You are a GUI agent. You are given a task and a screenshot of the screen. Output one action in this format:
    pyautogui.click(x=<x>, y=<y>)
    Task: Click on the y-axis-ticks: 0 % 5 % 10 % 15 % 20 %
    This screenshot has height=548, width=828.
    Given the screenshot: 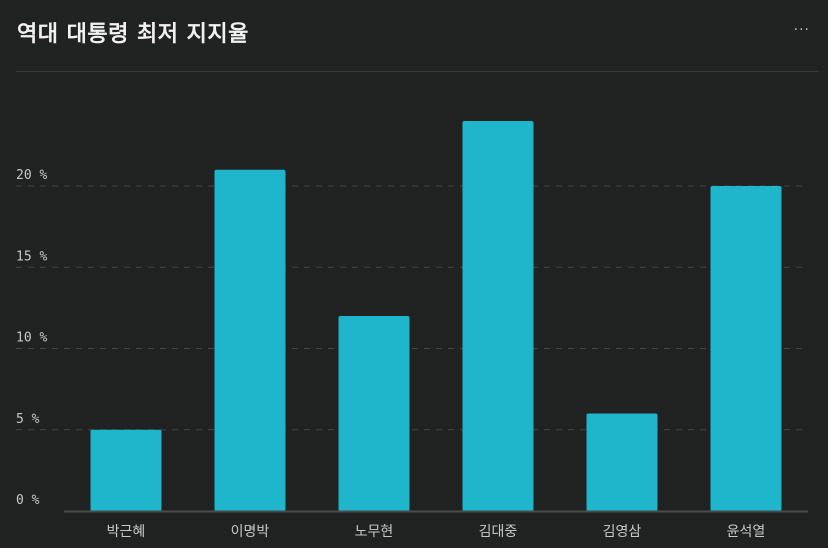 What is the action you would take?
    pyautogui.click(x=31, y=338)
    